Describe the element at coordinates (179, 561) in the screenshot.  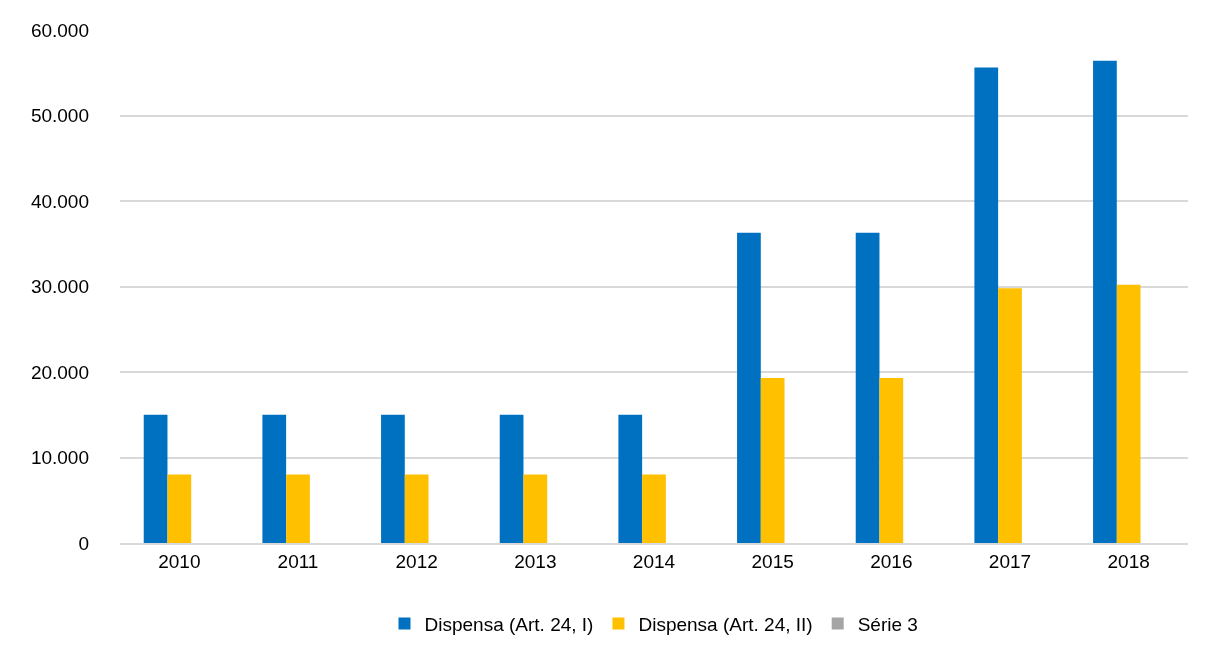
I see `x-tick-label: 2010` at that location.